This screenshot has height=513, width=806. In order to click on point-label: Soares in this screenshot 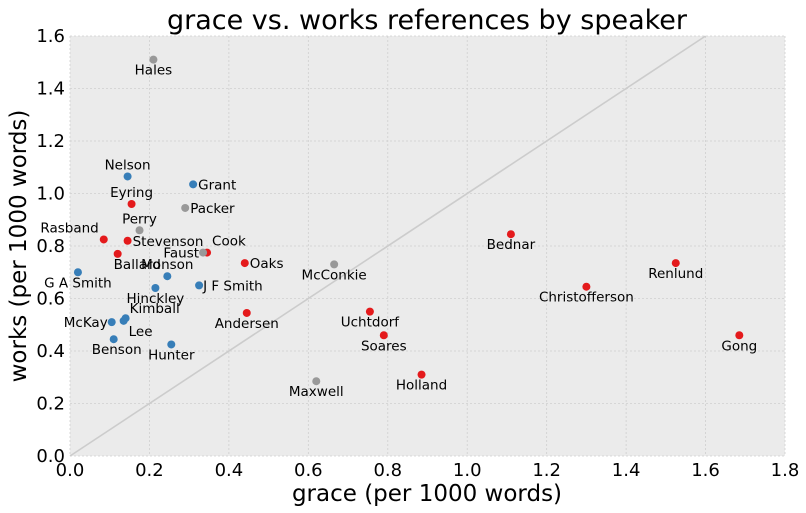, I will do `click(384, 346)`.